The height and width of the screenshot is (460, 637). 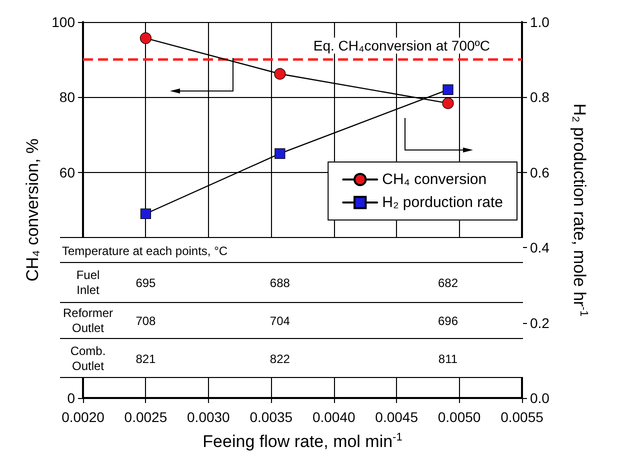 What do you see at coordinates (67, 97) in the screenshot?
I see `y-tick-label: 80` at bounding box center [67, 97].